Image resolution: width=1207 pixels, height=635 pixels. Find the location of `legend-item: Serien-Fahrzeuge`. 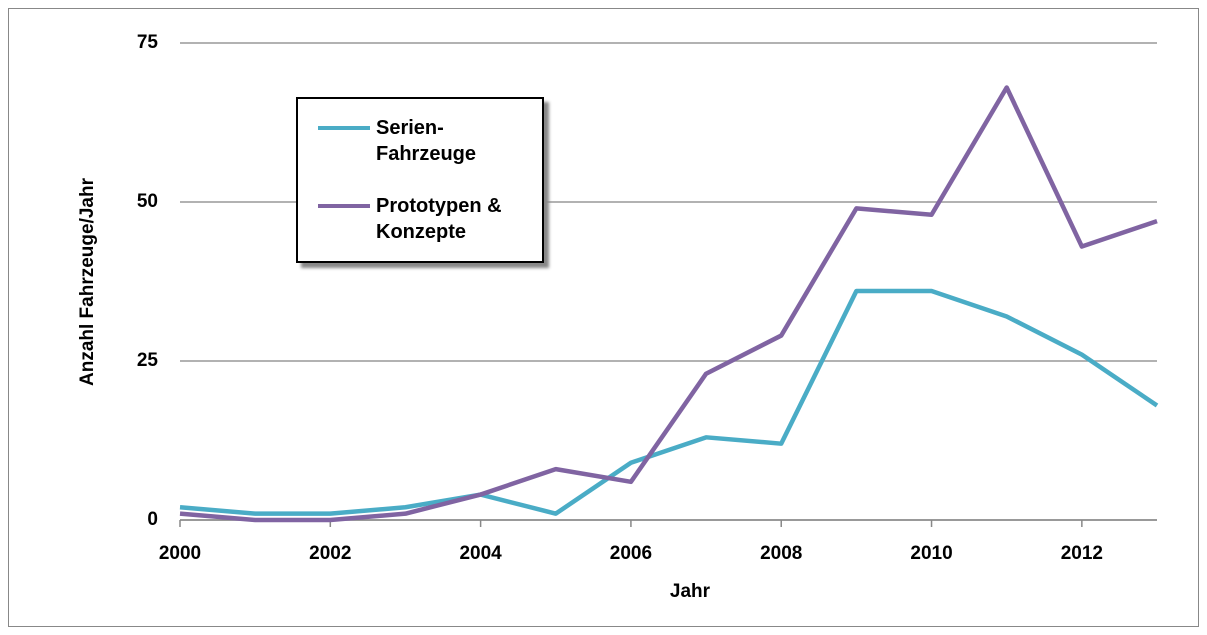

legend-item: Serien-Fahrzeuge is located at coordinates (427, 141).